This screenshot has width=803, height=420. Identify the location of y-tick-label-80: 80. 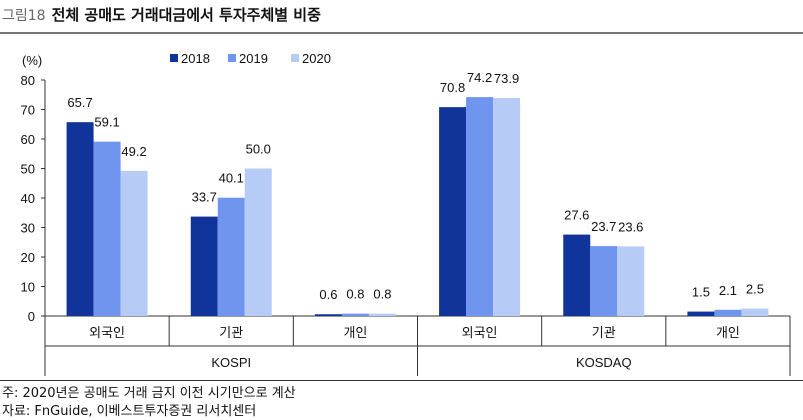
(28, 80).